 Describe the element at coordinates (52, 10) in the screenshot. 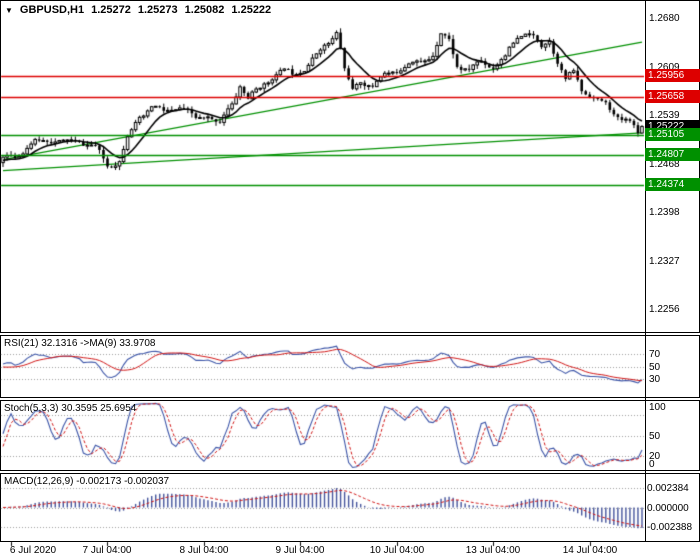

I see `symbol-timeframe-label: GBPUSD,H1` at that location.